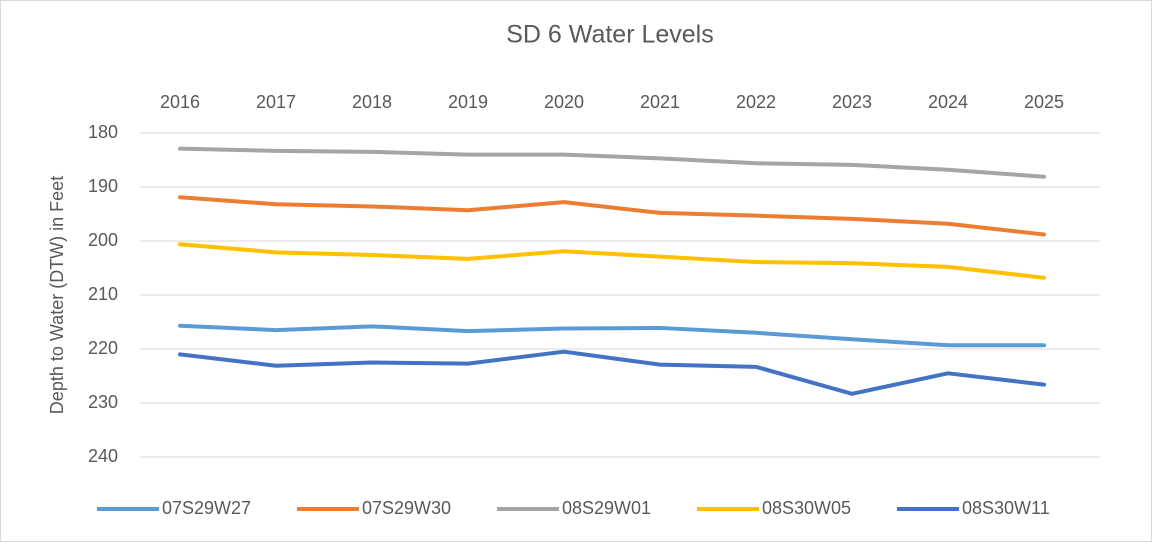  What do you see at coordinates (103, 186) in the screenshot?
I see `y-tick-label: 190` at bounding box center [103, 186].